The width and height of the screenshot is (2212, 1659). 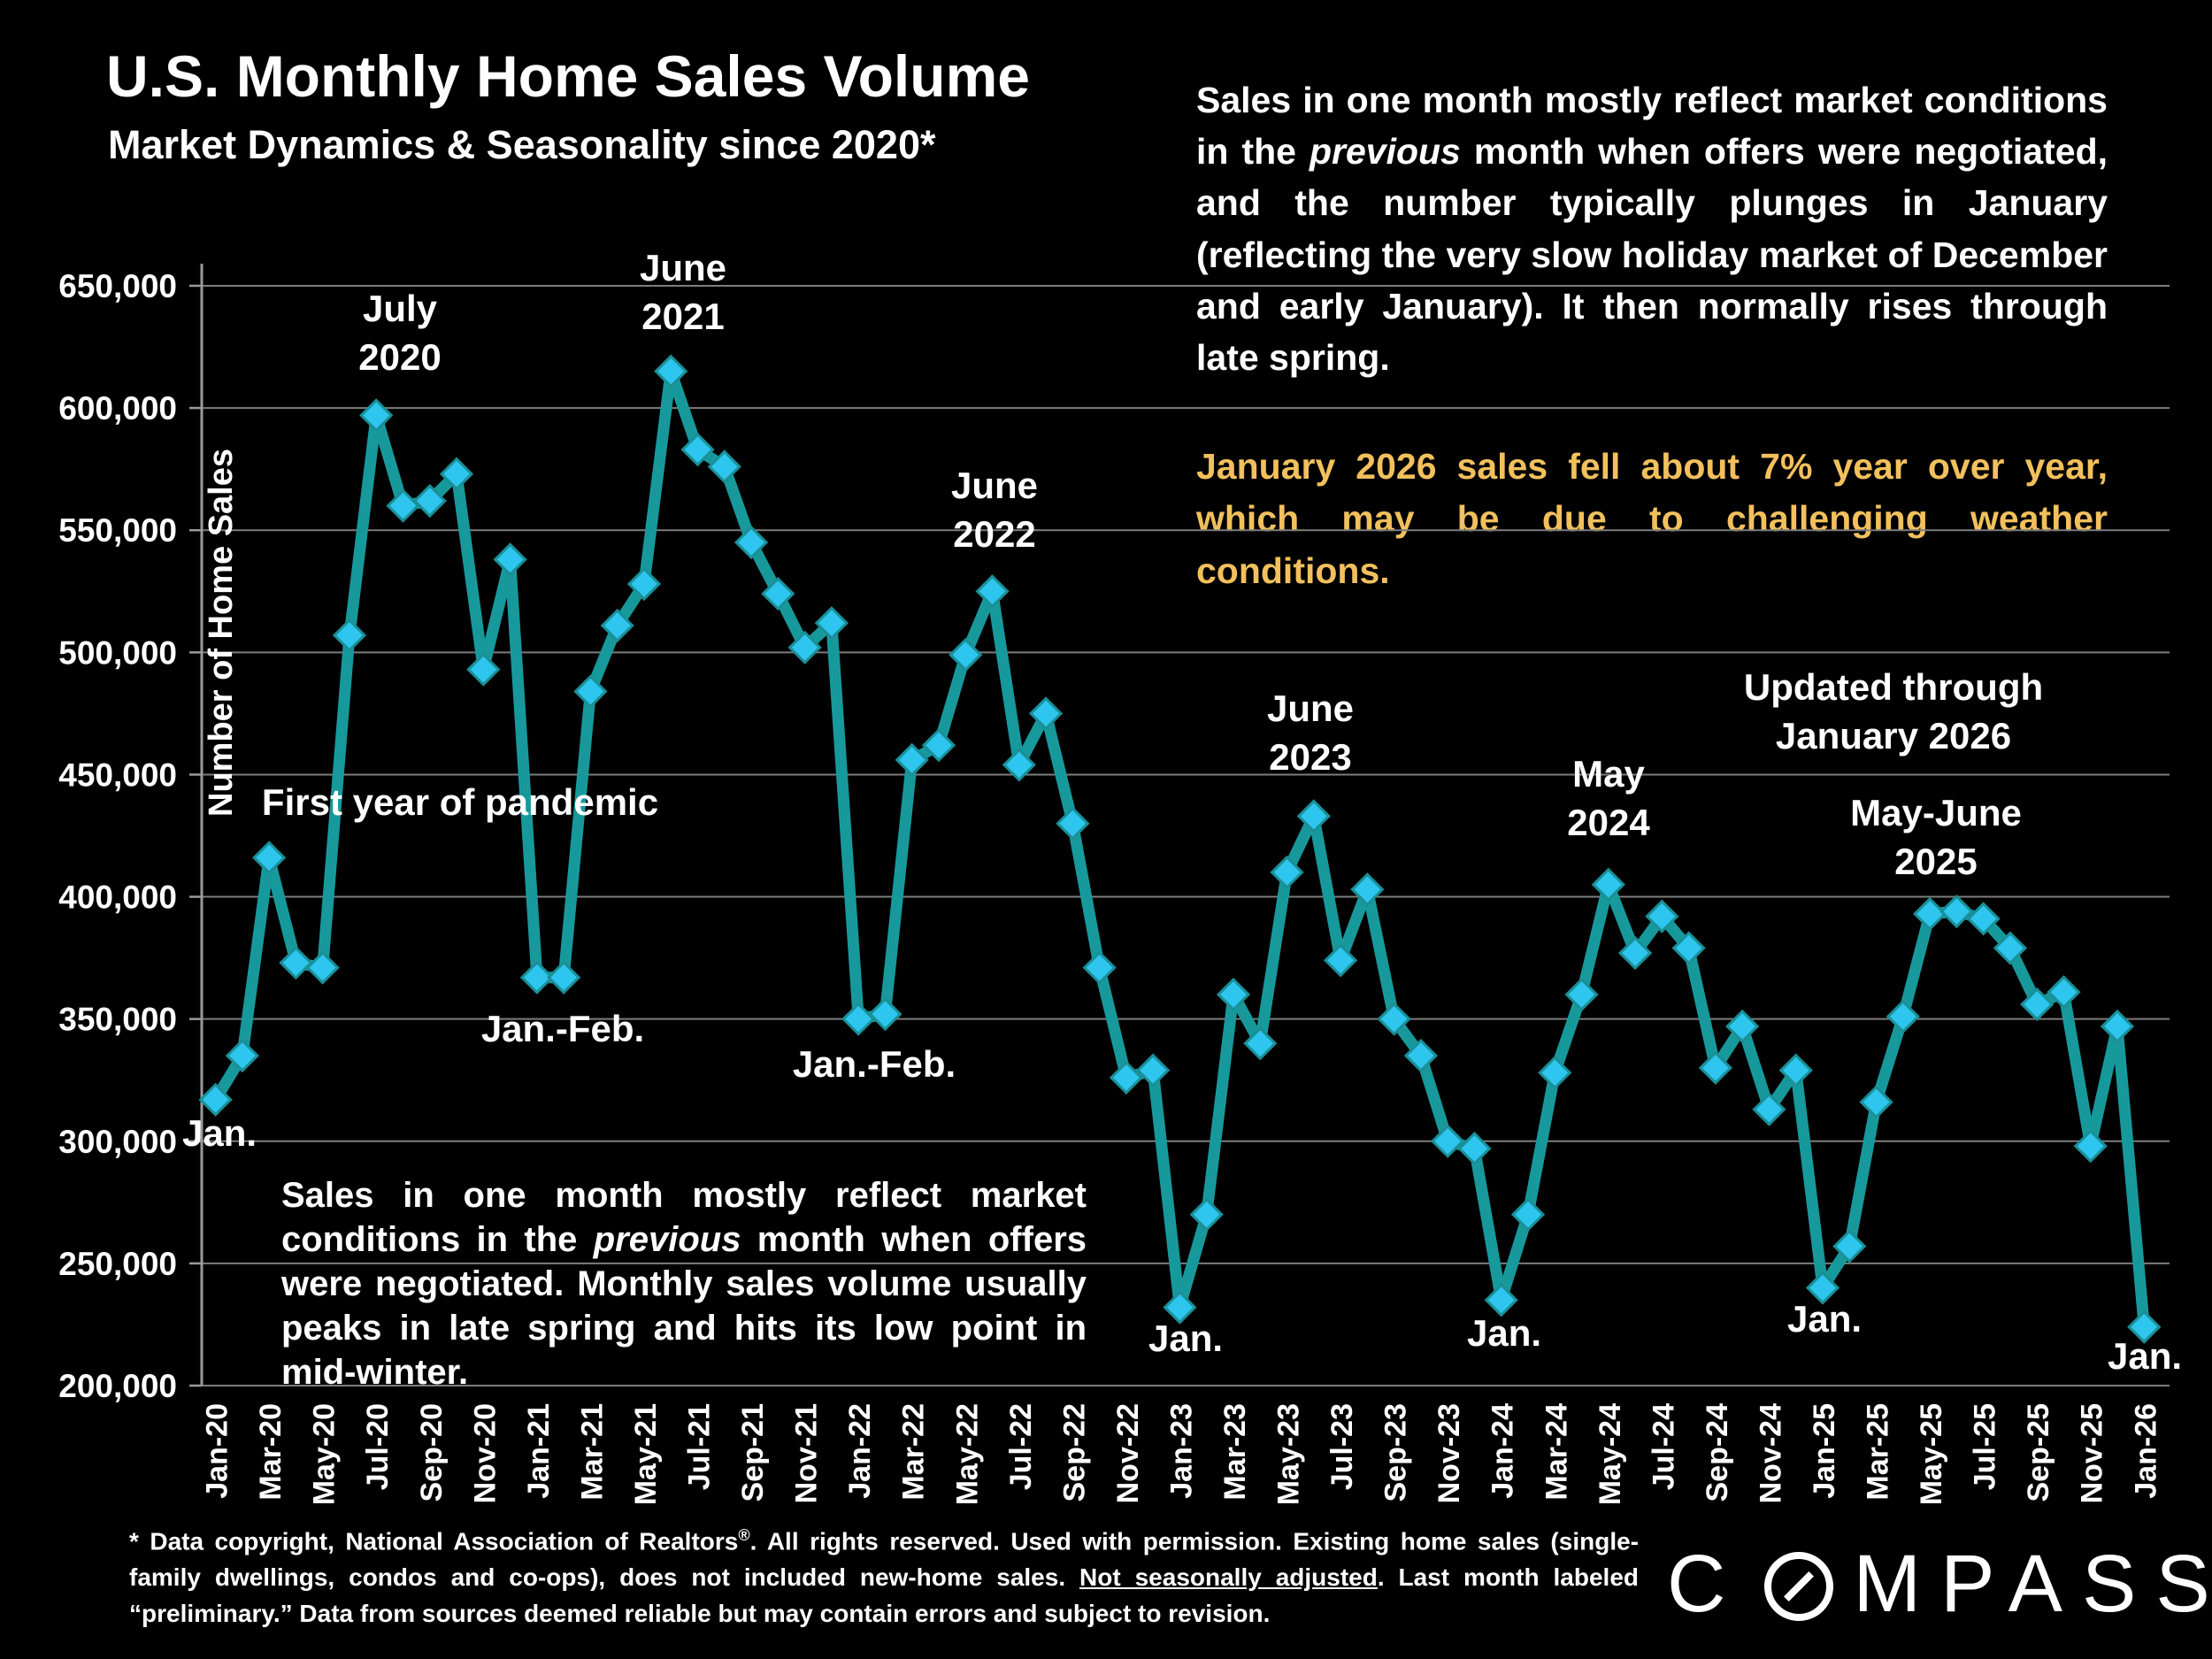 What do you see at coordinates (1611, 1454) in the screenshot?
I see `x-axis-tick-label: May-24` at bounding box center [1611, 1454].